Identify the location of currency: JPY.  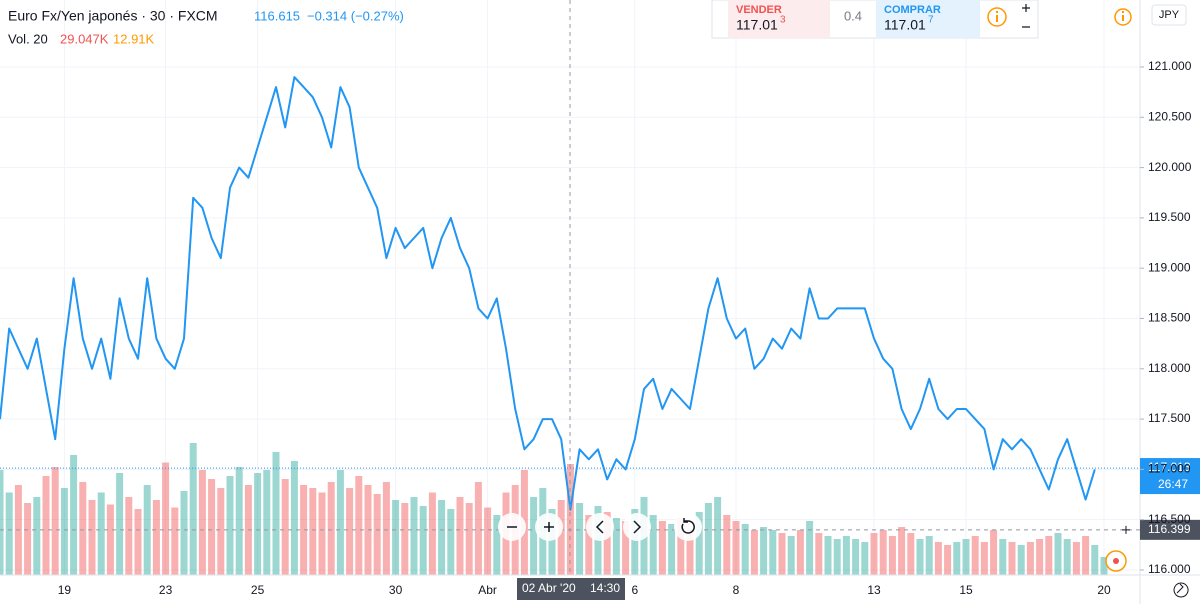
(1169, 15).